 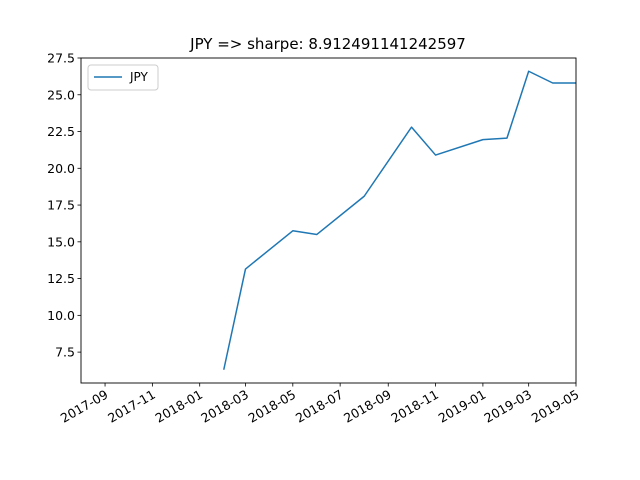 I want to click on y-tick-label: 10.0, so click(x=61, y=315).